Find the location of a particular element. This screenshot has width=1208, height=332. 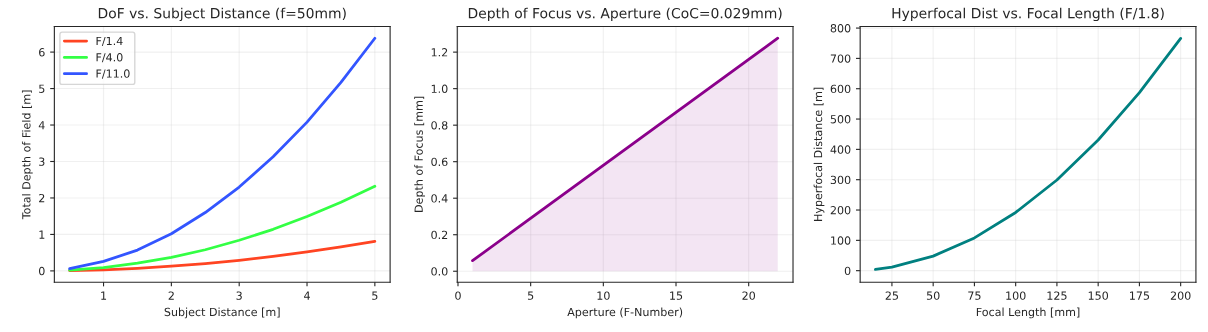

y-axis-title: Depth of Focus [mm] is located at coordinates (420, 154).